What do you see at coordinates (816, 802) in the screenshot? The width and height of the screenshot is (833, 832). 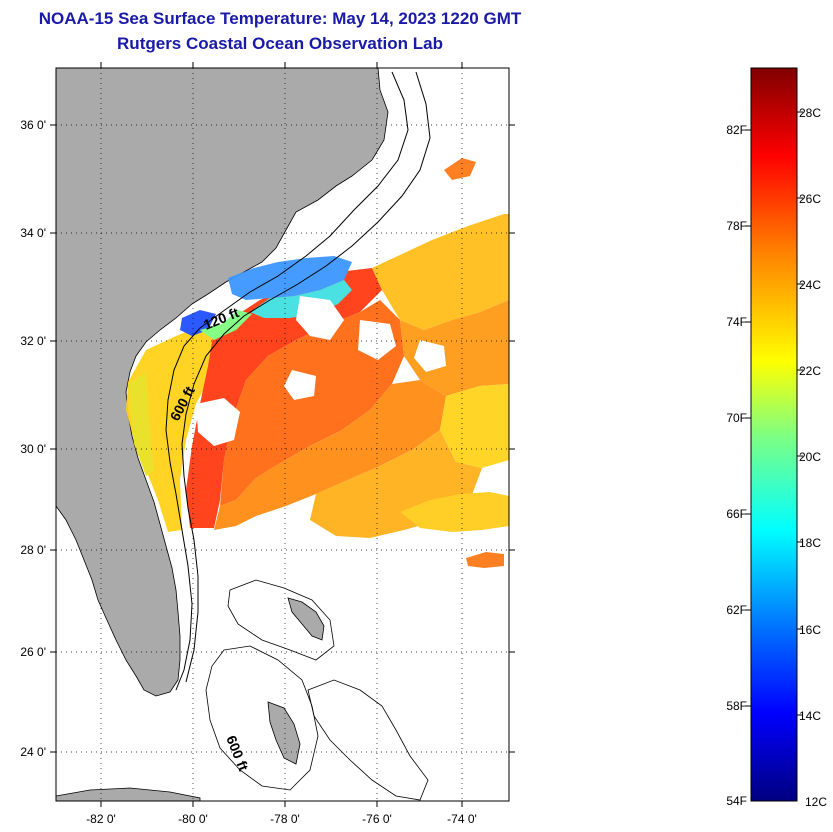 I see `colorbar-c-12: 12C` at bounding box center [816, 802].